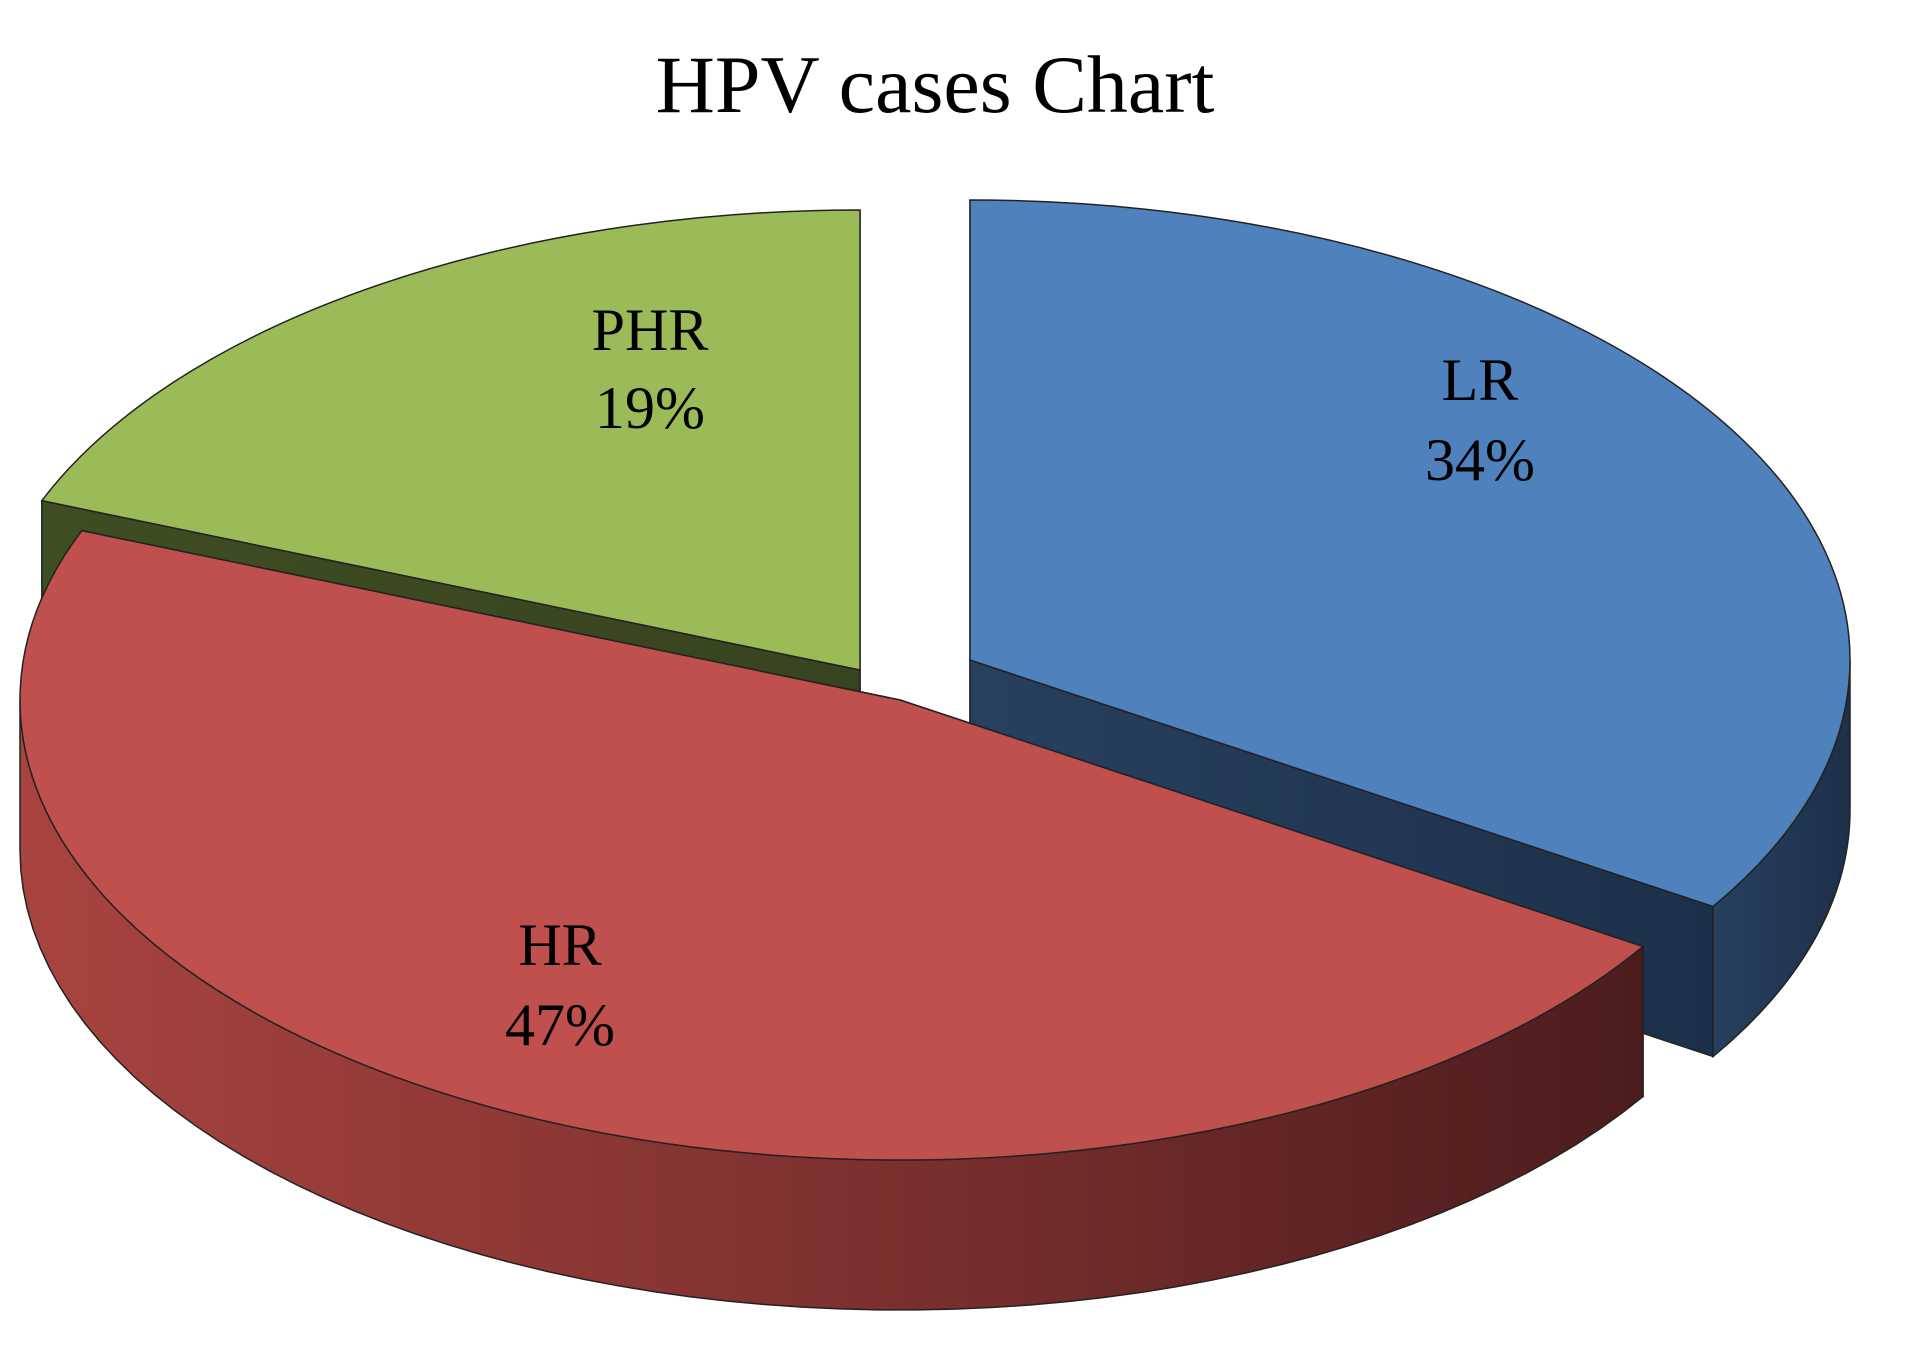 This screenshot has height=1370, width=1913. I want to click on slice-top-phr, so click(450, 440).